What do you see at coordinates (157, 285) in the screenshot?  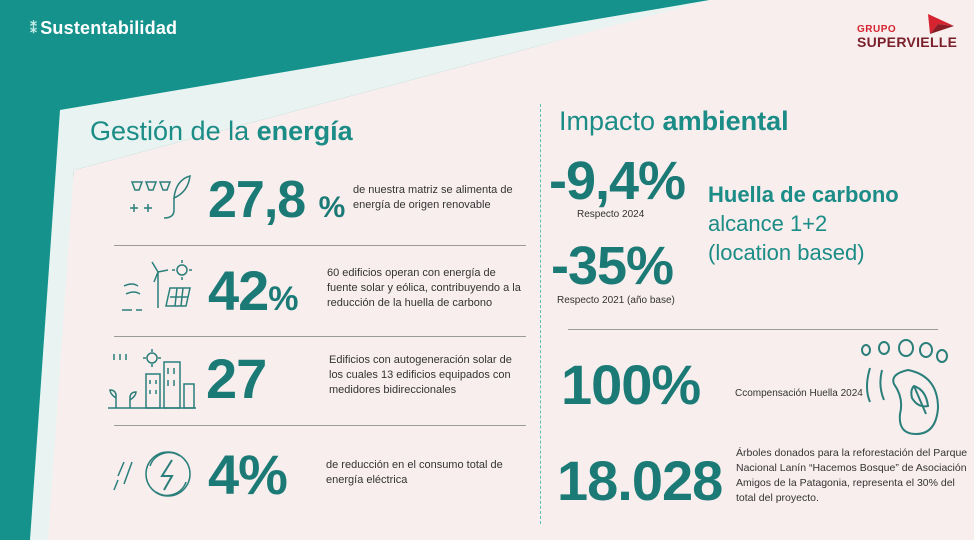 I see `solar-wind-icon` at bounding box center [157, 285].